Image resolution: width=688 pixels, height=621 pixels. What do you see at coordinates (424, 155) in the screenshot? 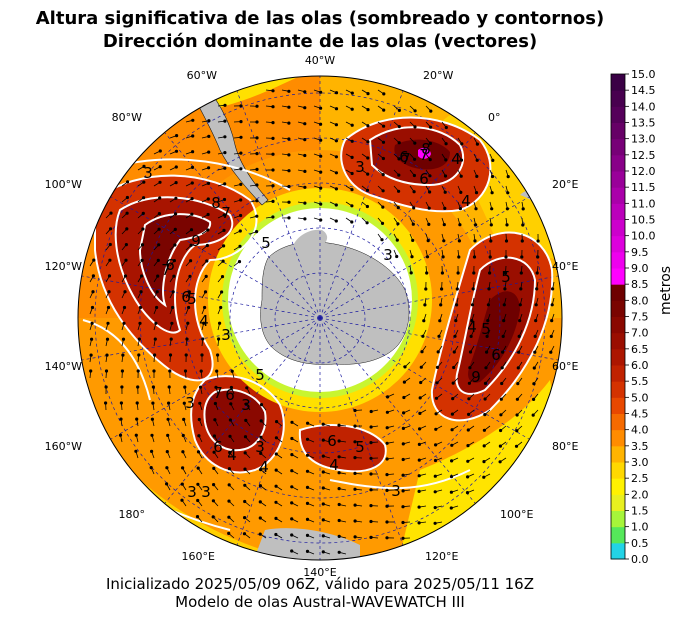
I see `contour-label: 7` at bounding box center [424, 155].